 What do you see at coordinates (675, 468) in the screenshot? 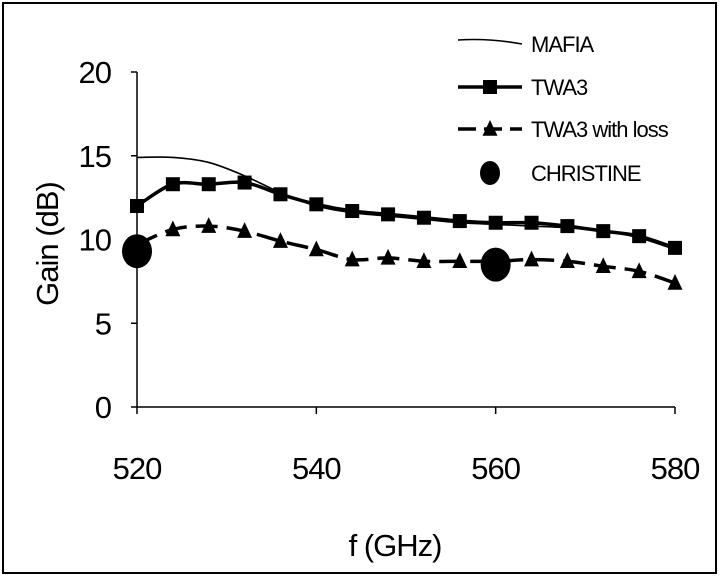
I see `x-tick-label: 580` at bounding box center [675, 468].